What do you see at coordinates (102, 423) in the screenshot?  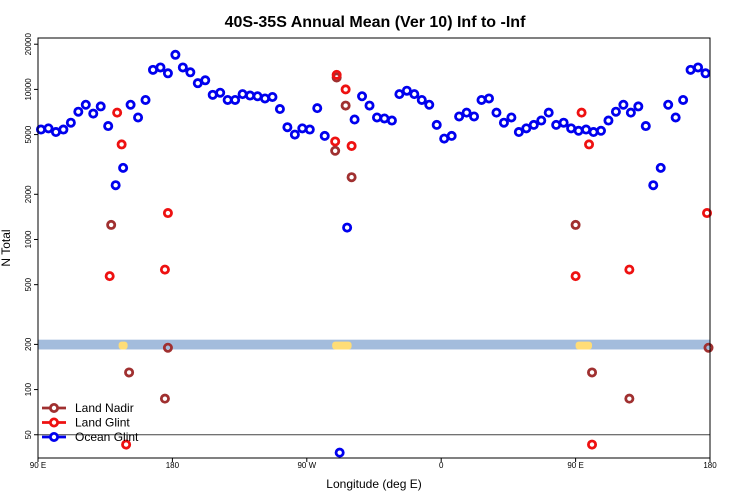 I see `legend-label: Land Glint` at bounding box center [102, 423].